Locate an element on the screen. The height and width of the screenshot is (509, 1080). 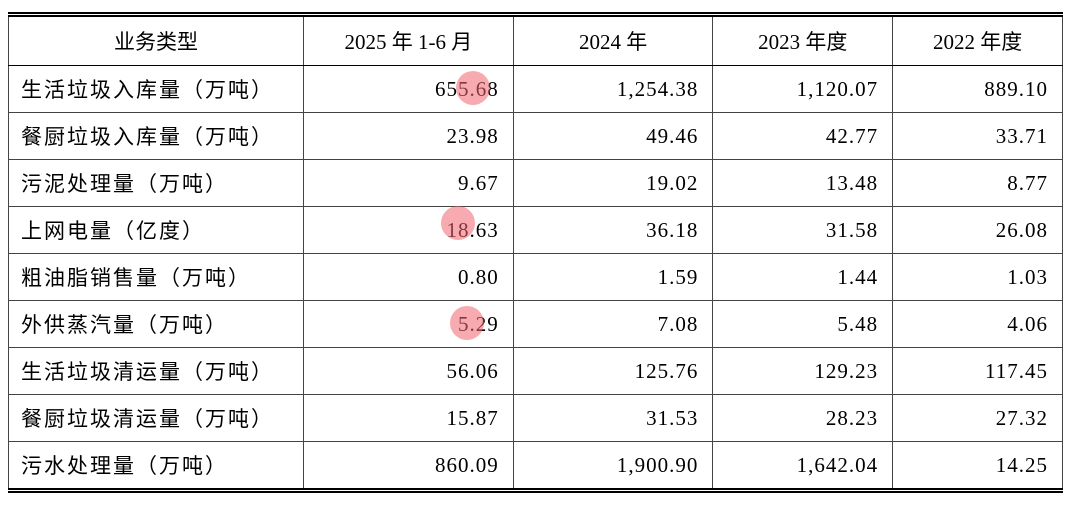
value-cell: 7.08 is located at coordinates (613, 324).